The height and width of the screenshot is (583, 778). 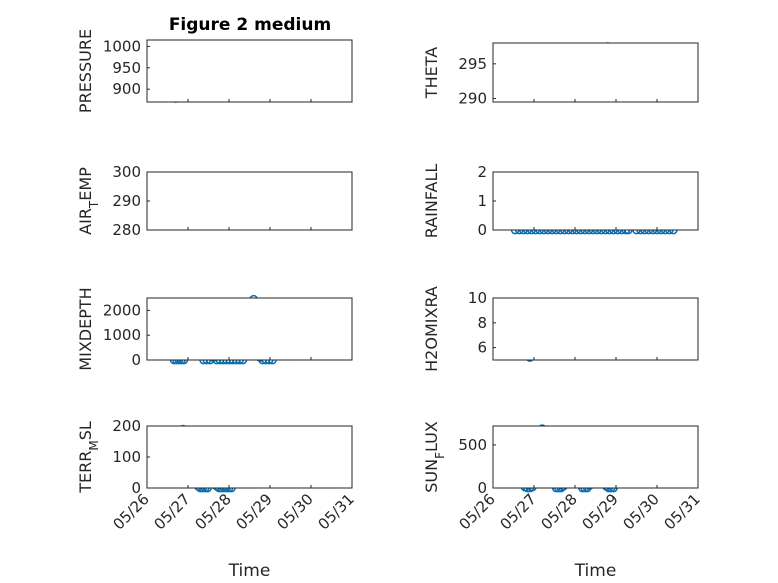 I want to click on y-tick-label: 10, so click(x=477, y=298).